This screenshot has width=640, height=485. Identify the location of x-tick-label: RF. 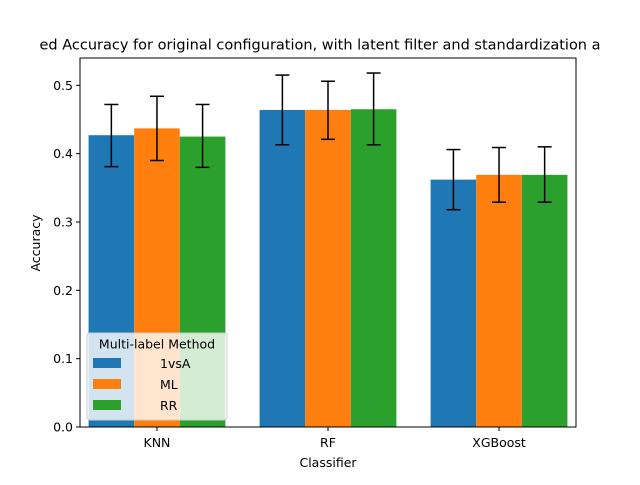
(328, 442).